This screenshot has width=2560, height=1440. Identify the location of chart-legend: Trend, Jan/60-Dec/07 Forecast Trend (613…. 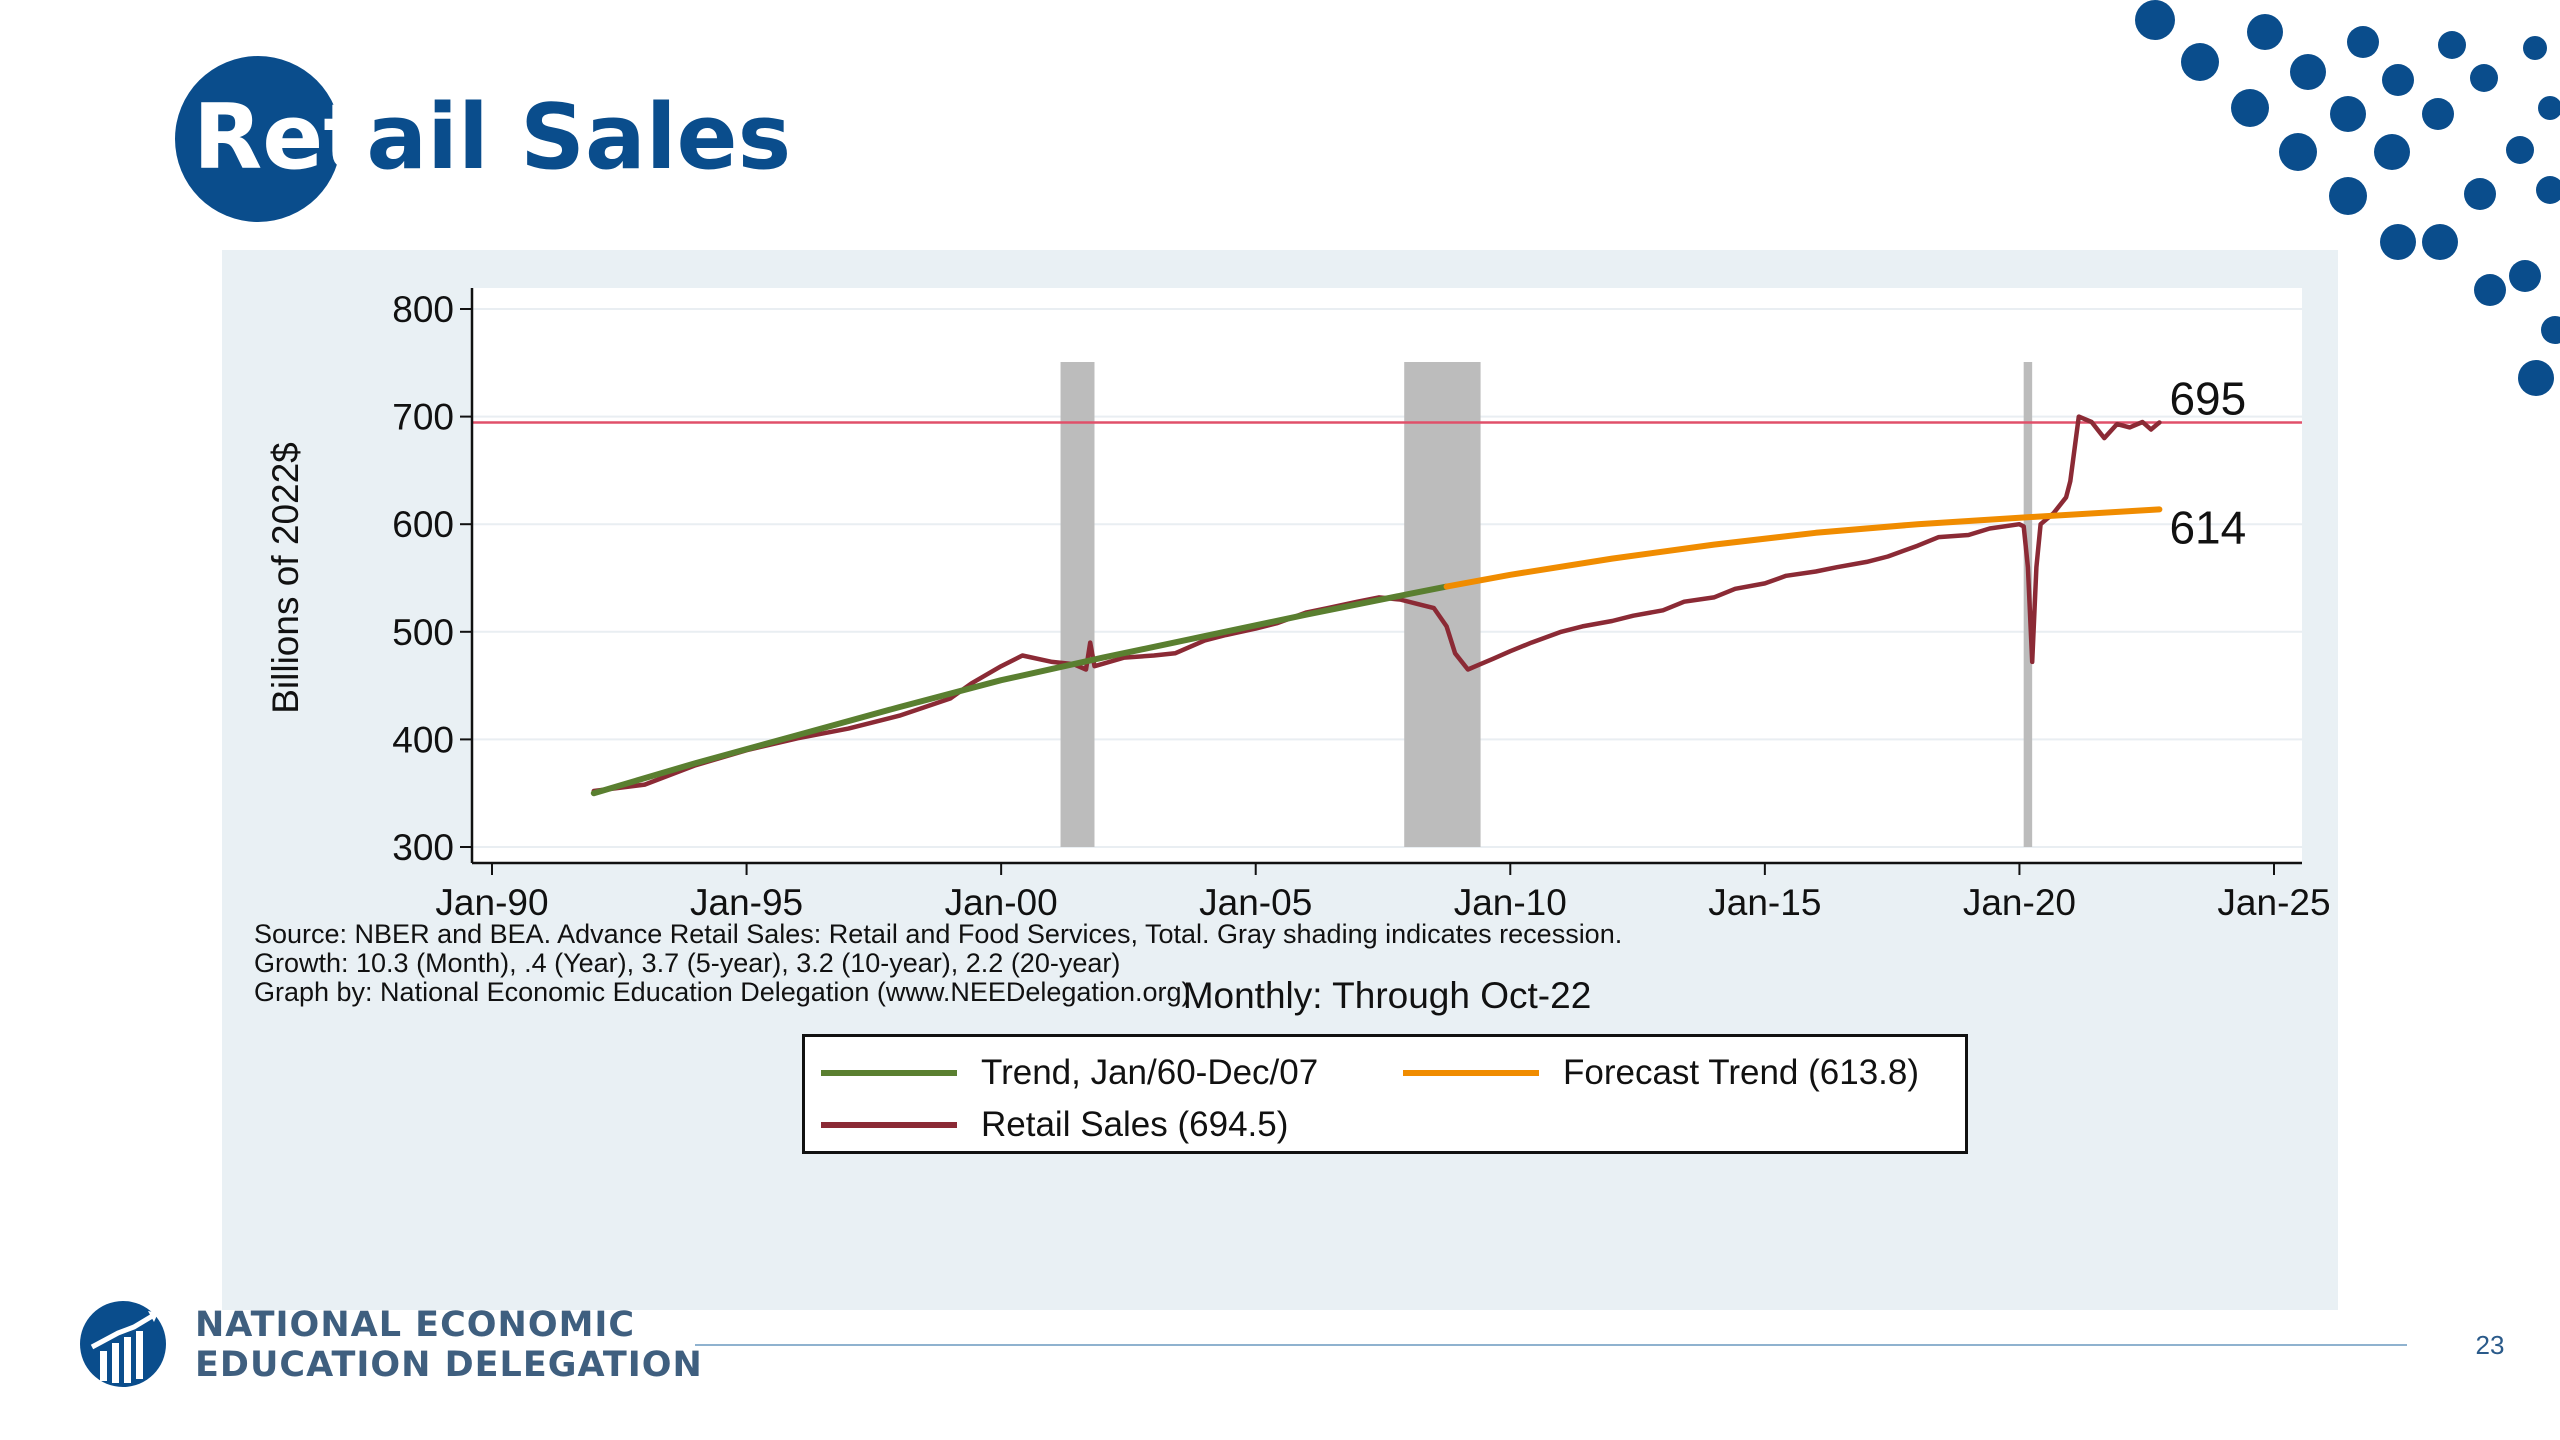
(1385, 1094).